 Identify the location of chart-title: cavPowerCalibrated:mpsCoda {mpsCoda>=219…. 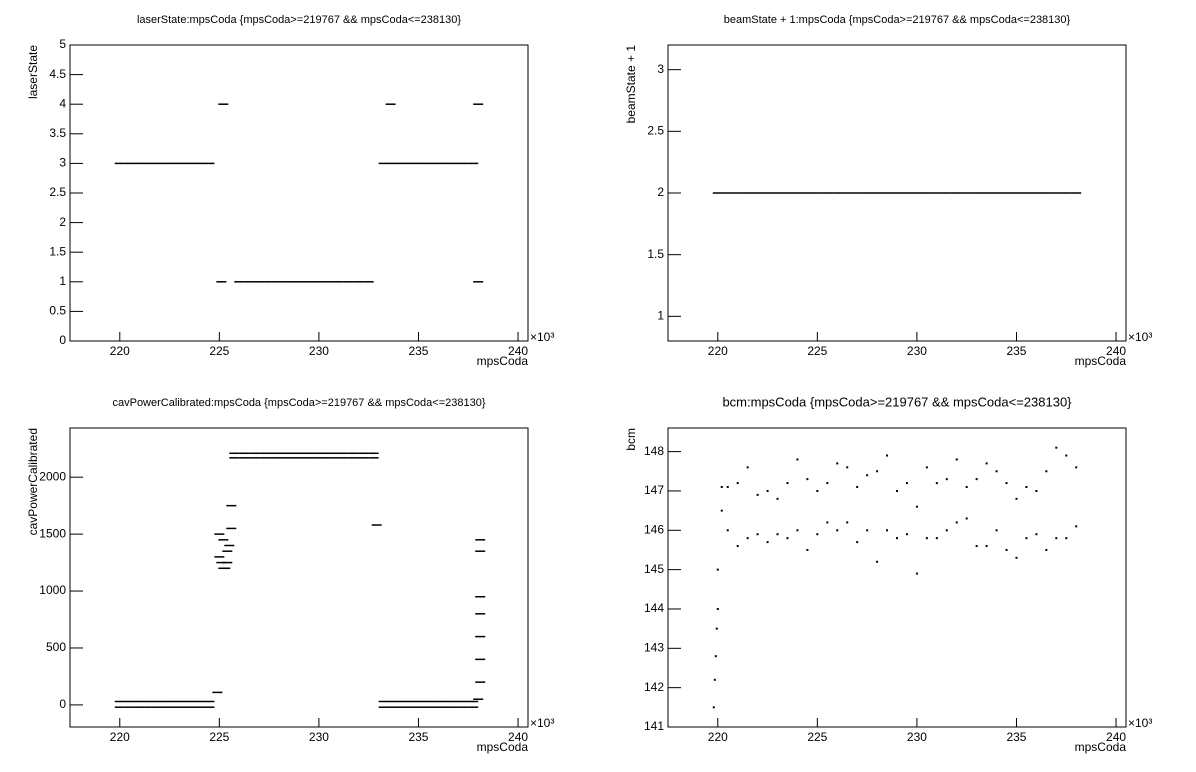
(298, 403).